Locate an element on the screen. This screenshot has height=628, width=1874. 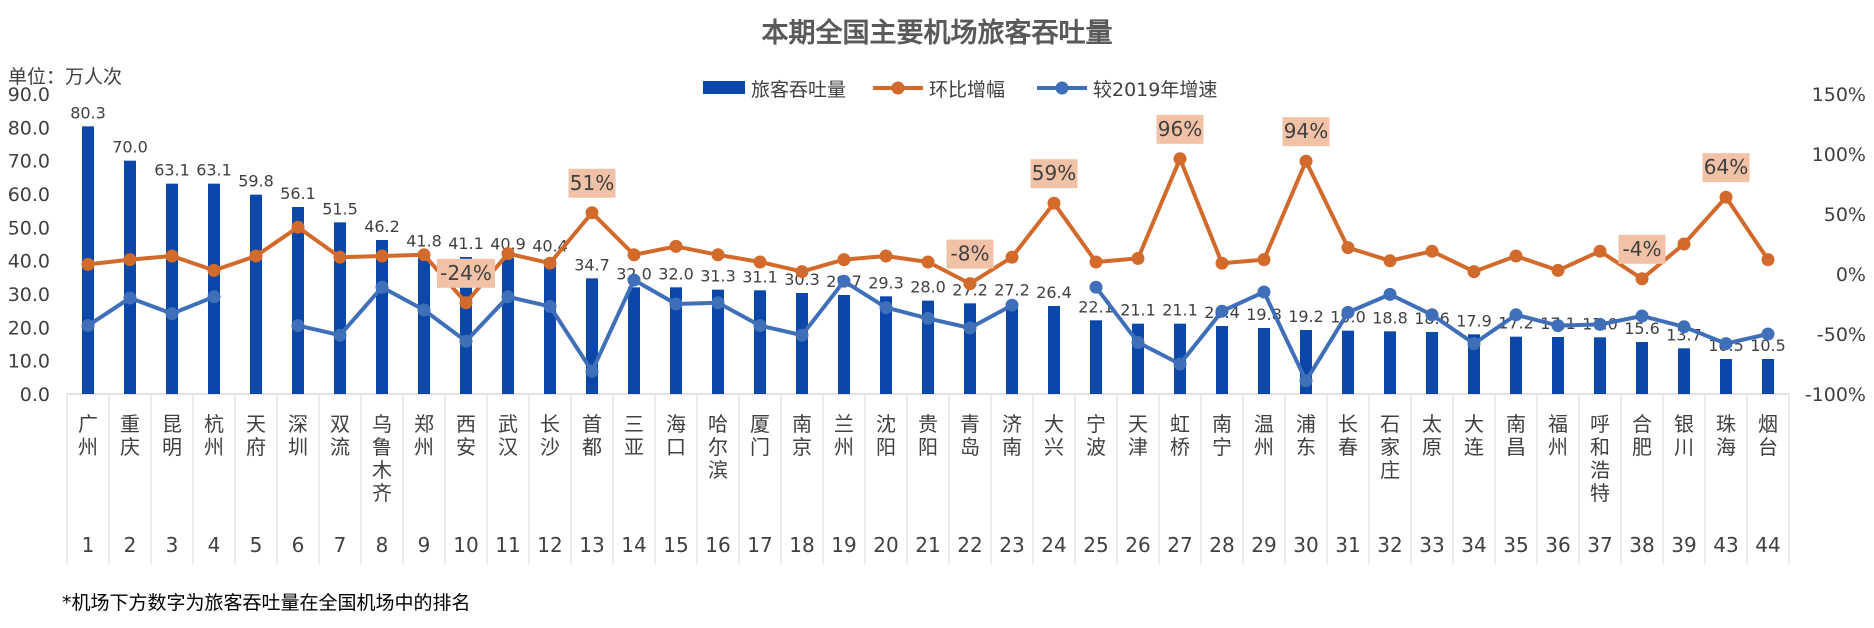
bar-value-label: 32.0 is located at coordinates (676, 273).